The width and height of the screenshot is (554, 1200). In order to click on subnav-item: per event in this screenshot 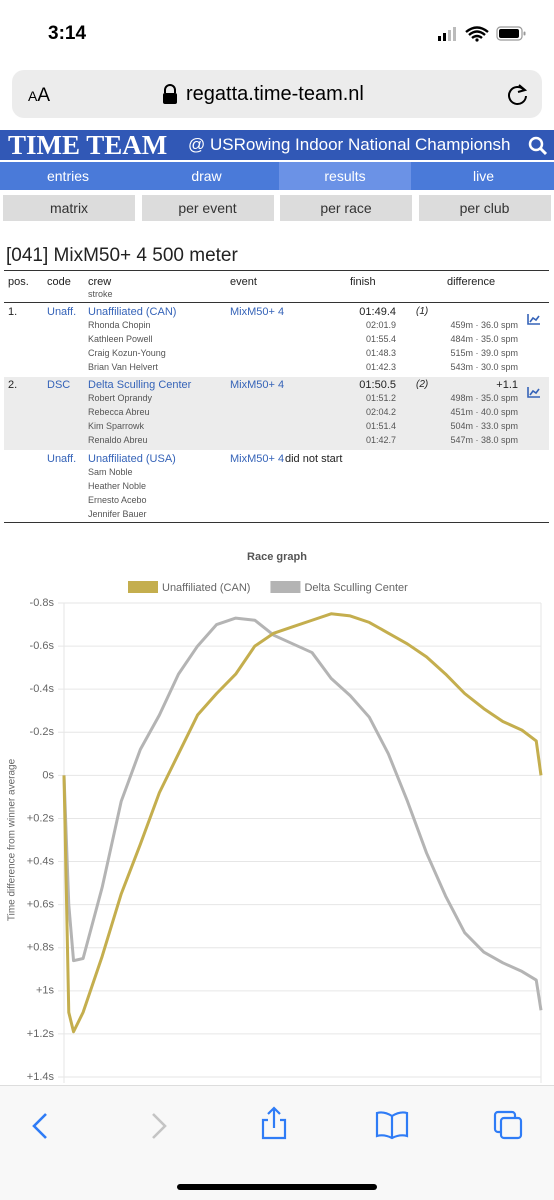, I will do `click(207, 208)`.